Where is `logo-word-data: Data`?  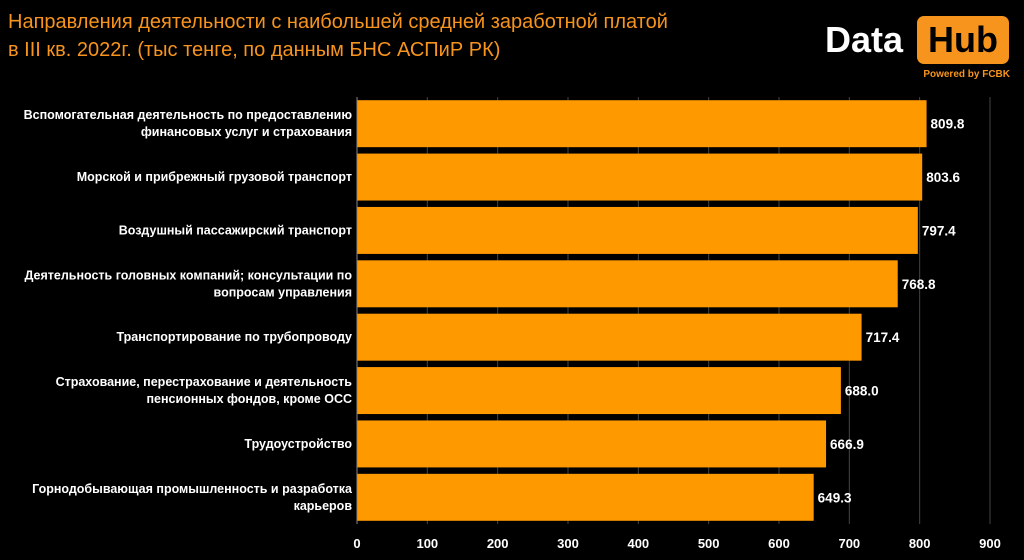
logo-word-data: Data is located at coordinates (864, 39).